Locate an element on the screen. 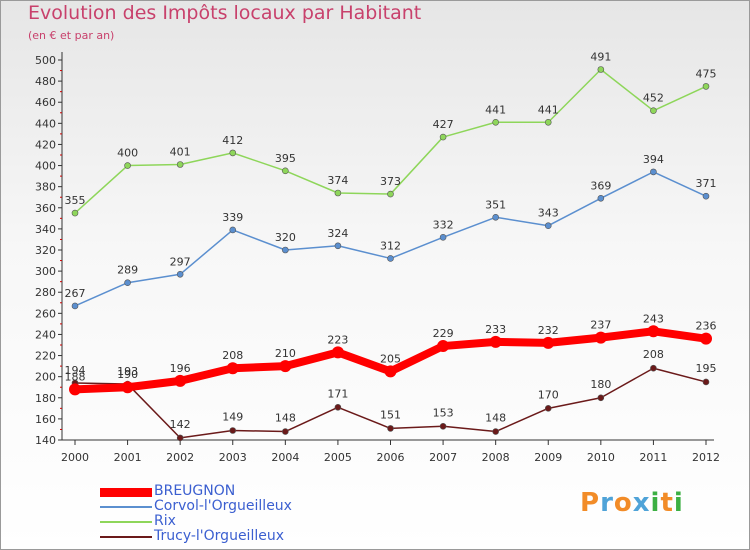 The image size is (750, 550). data-label: 153 is located at coordinates (443, 412).